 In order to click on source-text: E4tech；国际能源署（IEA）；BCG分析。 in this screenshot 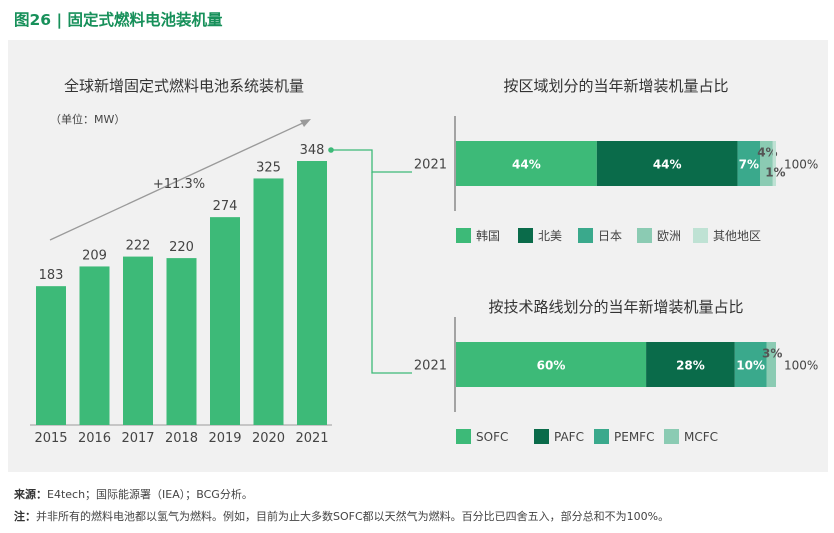, I will do `click(150, 494)`.